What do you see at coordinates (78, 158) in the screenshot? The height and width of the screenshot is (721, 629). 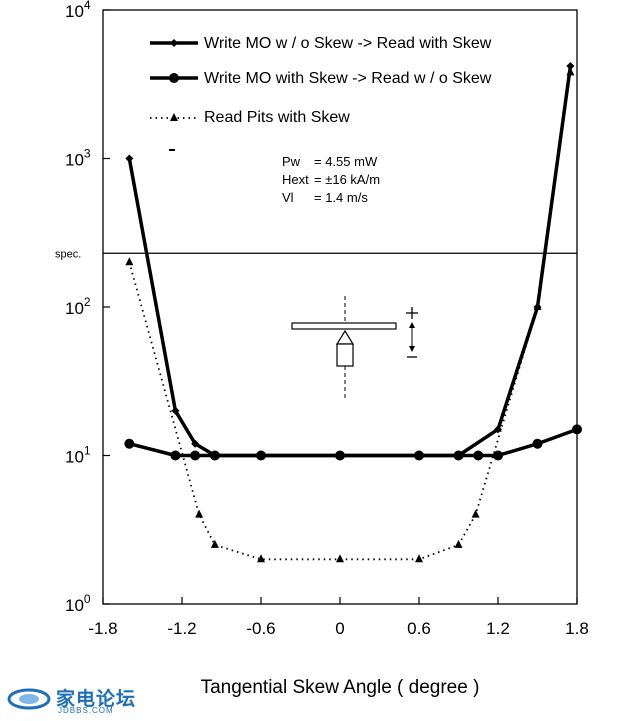 I see `y-tick-label: 10³` at bounding box center [78, 158].